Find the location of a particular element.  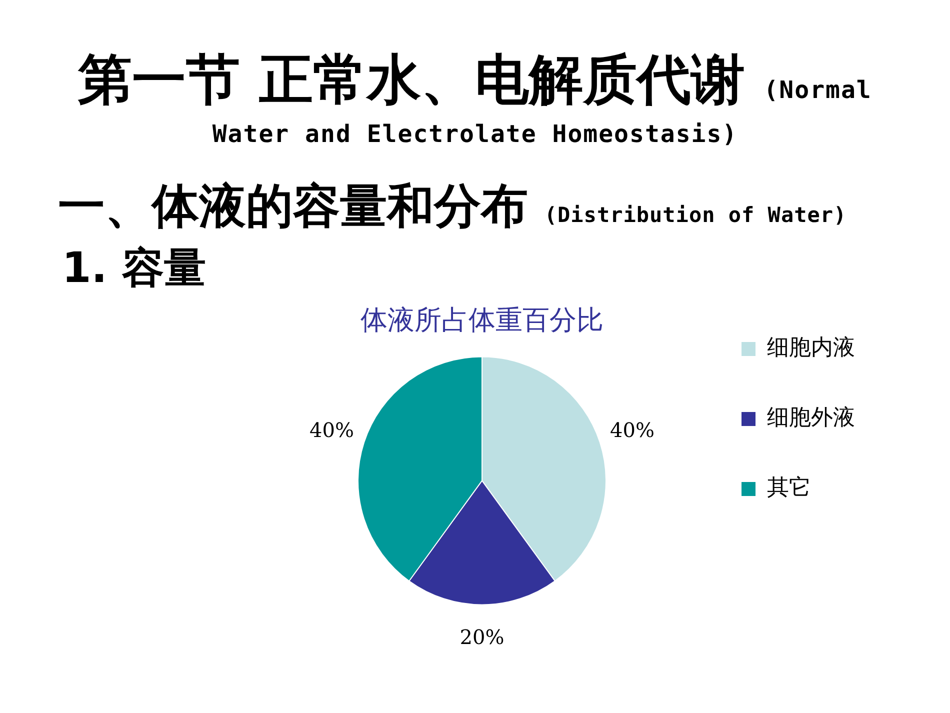

chart-title: 体液所占体重百分比 is located at coordinates (482, 320).